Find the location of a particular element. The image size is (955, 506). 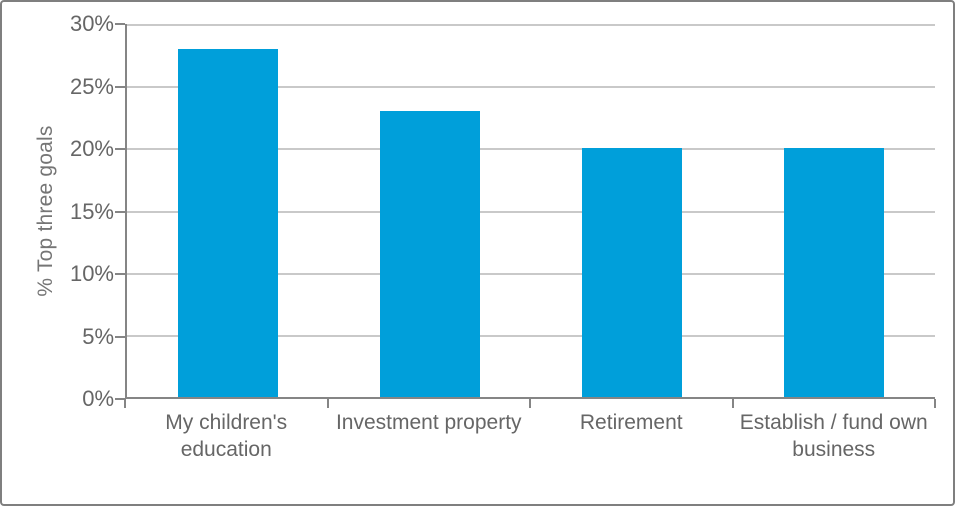

y-tick-label: 5% is located at coordinates (98, 336).